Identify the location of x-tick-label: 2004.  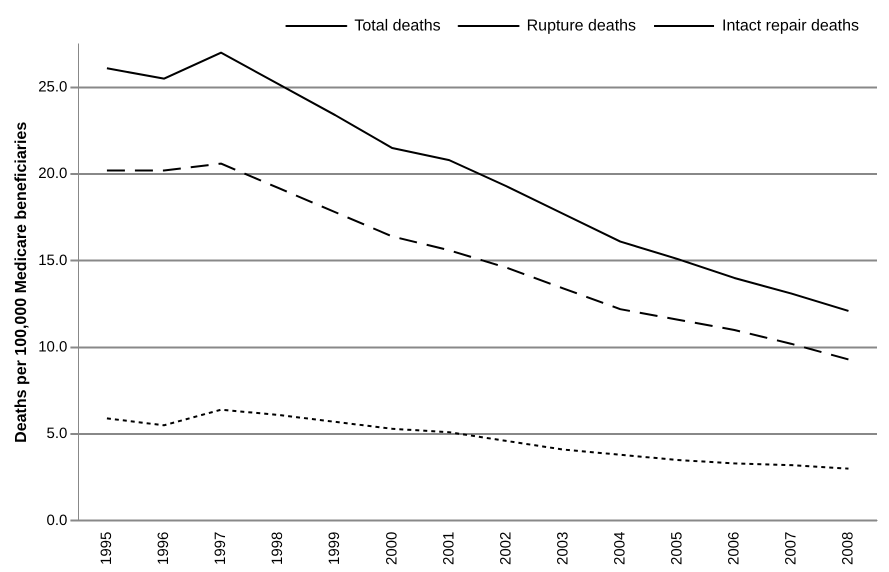
(619, 549).